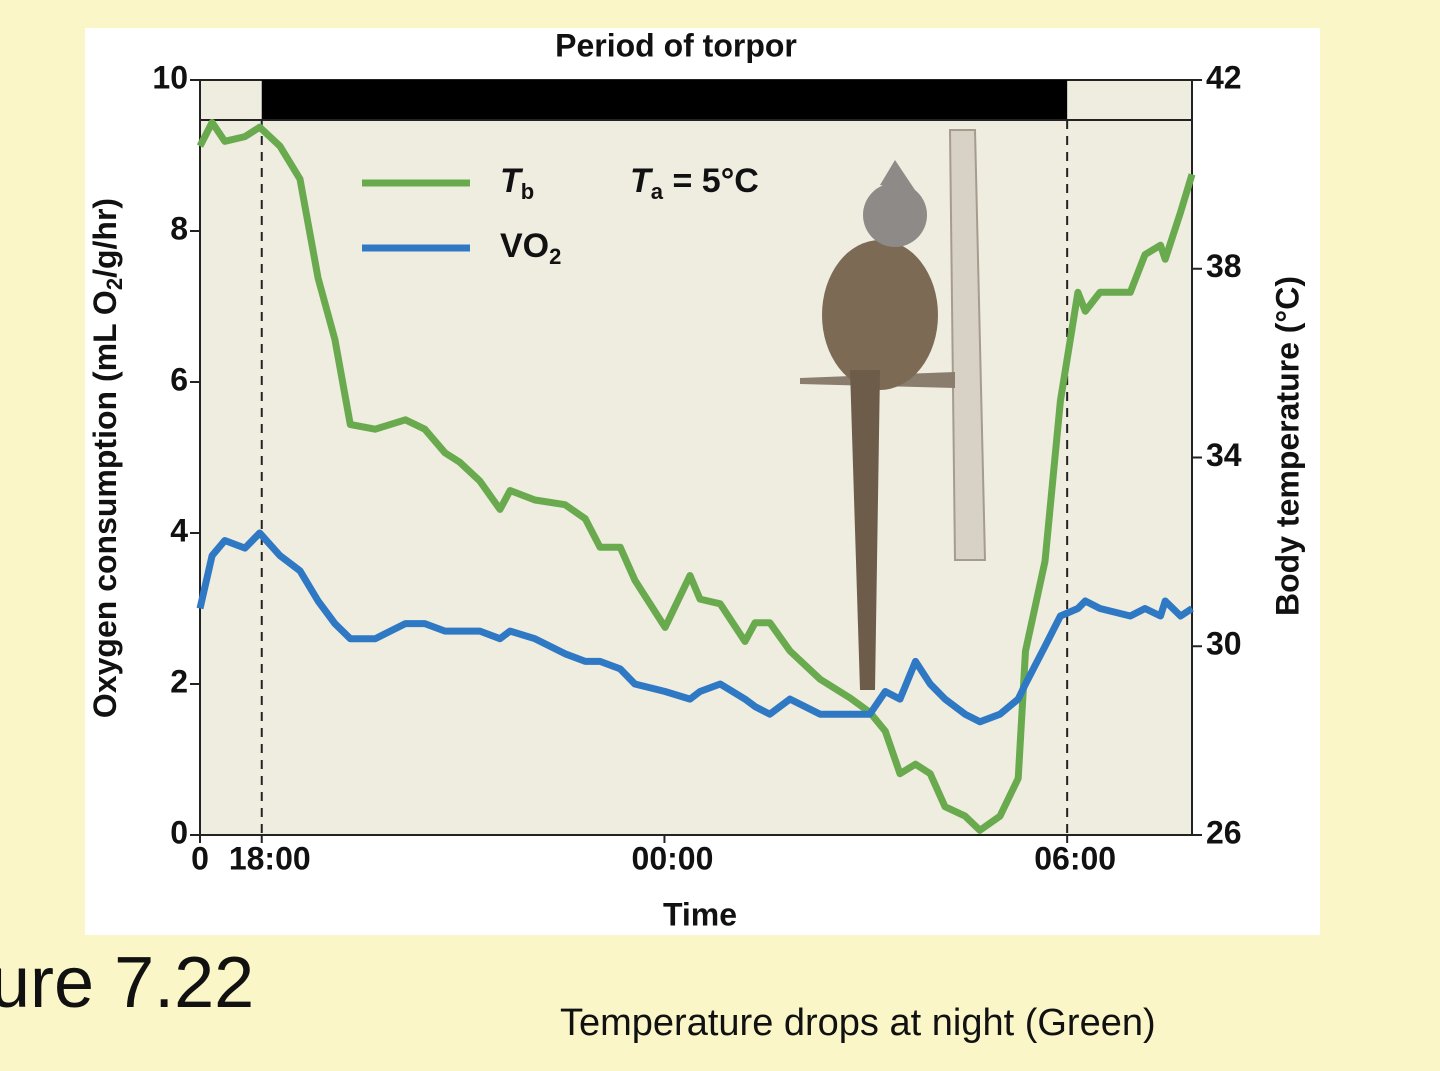 This screenshot has height=1071, width=1440. What do you see at coordinates (170, 77) in the screenshot?
I see `y-tick-label: 10` at bounding box center [170, 77].